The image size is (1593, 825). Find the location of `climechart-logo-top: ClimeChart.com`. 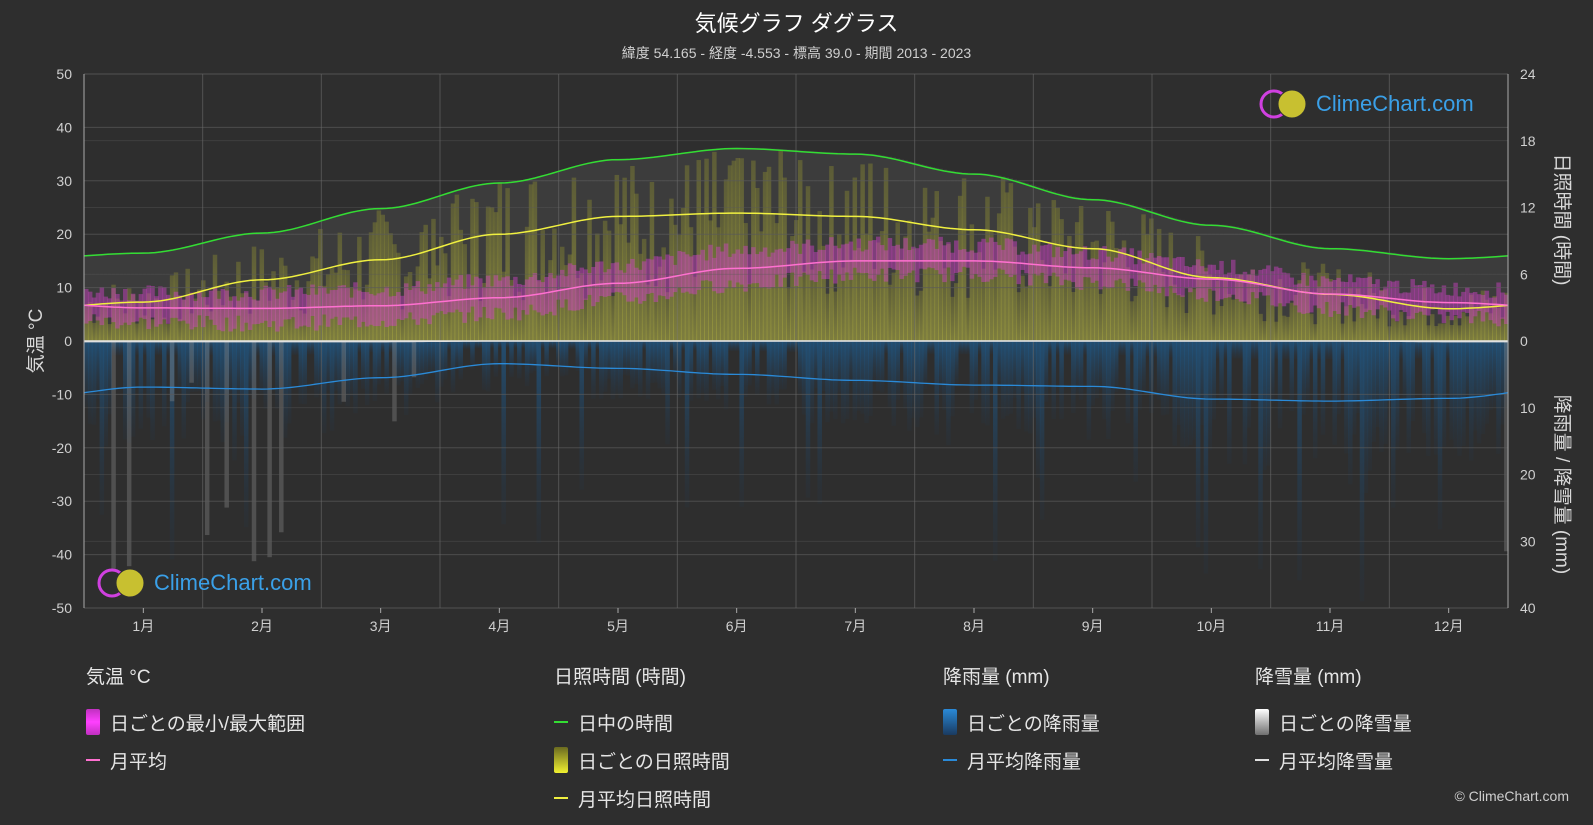

climechart-logo-top: ClimeChart.com is located at coordinates (1366, 104).